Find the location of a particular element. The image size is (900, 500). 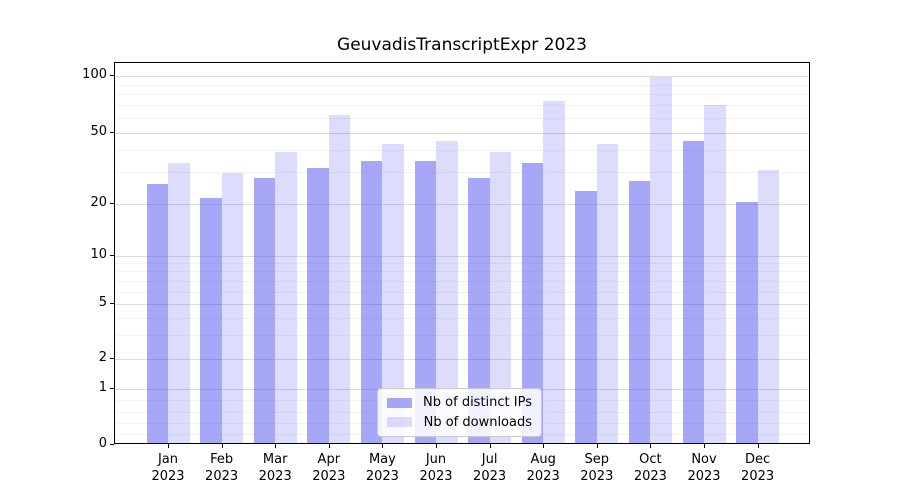

x-axis-tick-label: Oct 2023 is located at coordinates (650, 468).